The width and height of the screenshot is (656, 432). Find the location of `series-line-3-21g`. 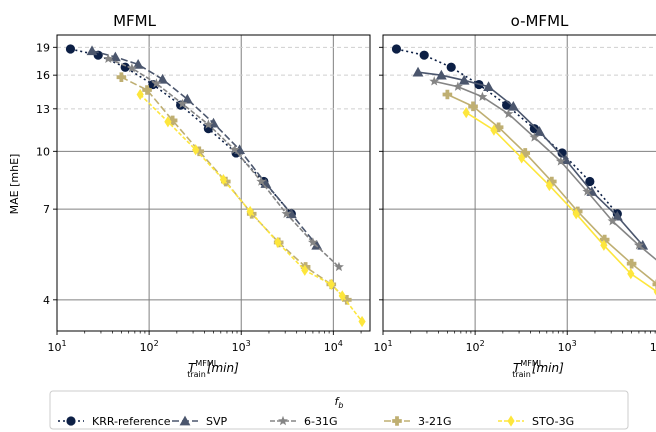

series-line-3-21g is located at coordinates (551, 189).